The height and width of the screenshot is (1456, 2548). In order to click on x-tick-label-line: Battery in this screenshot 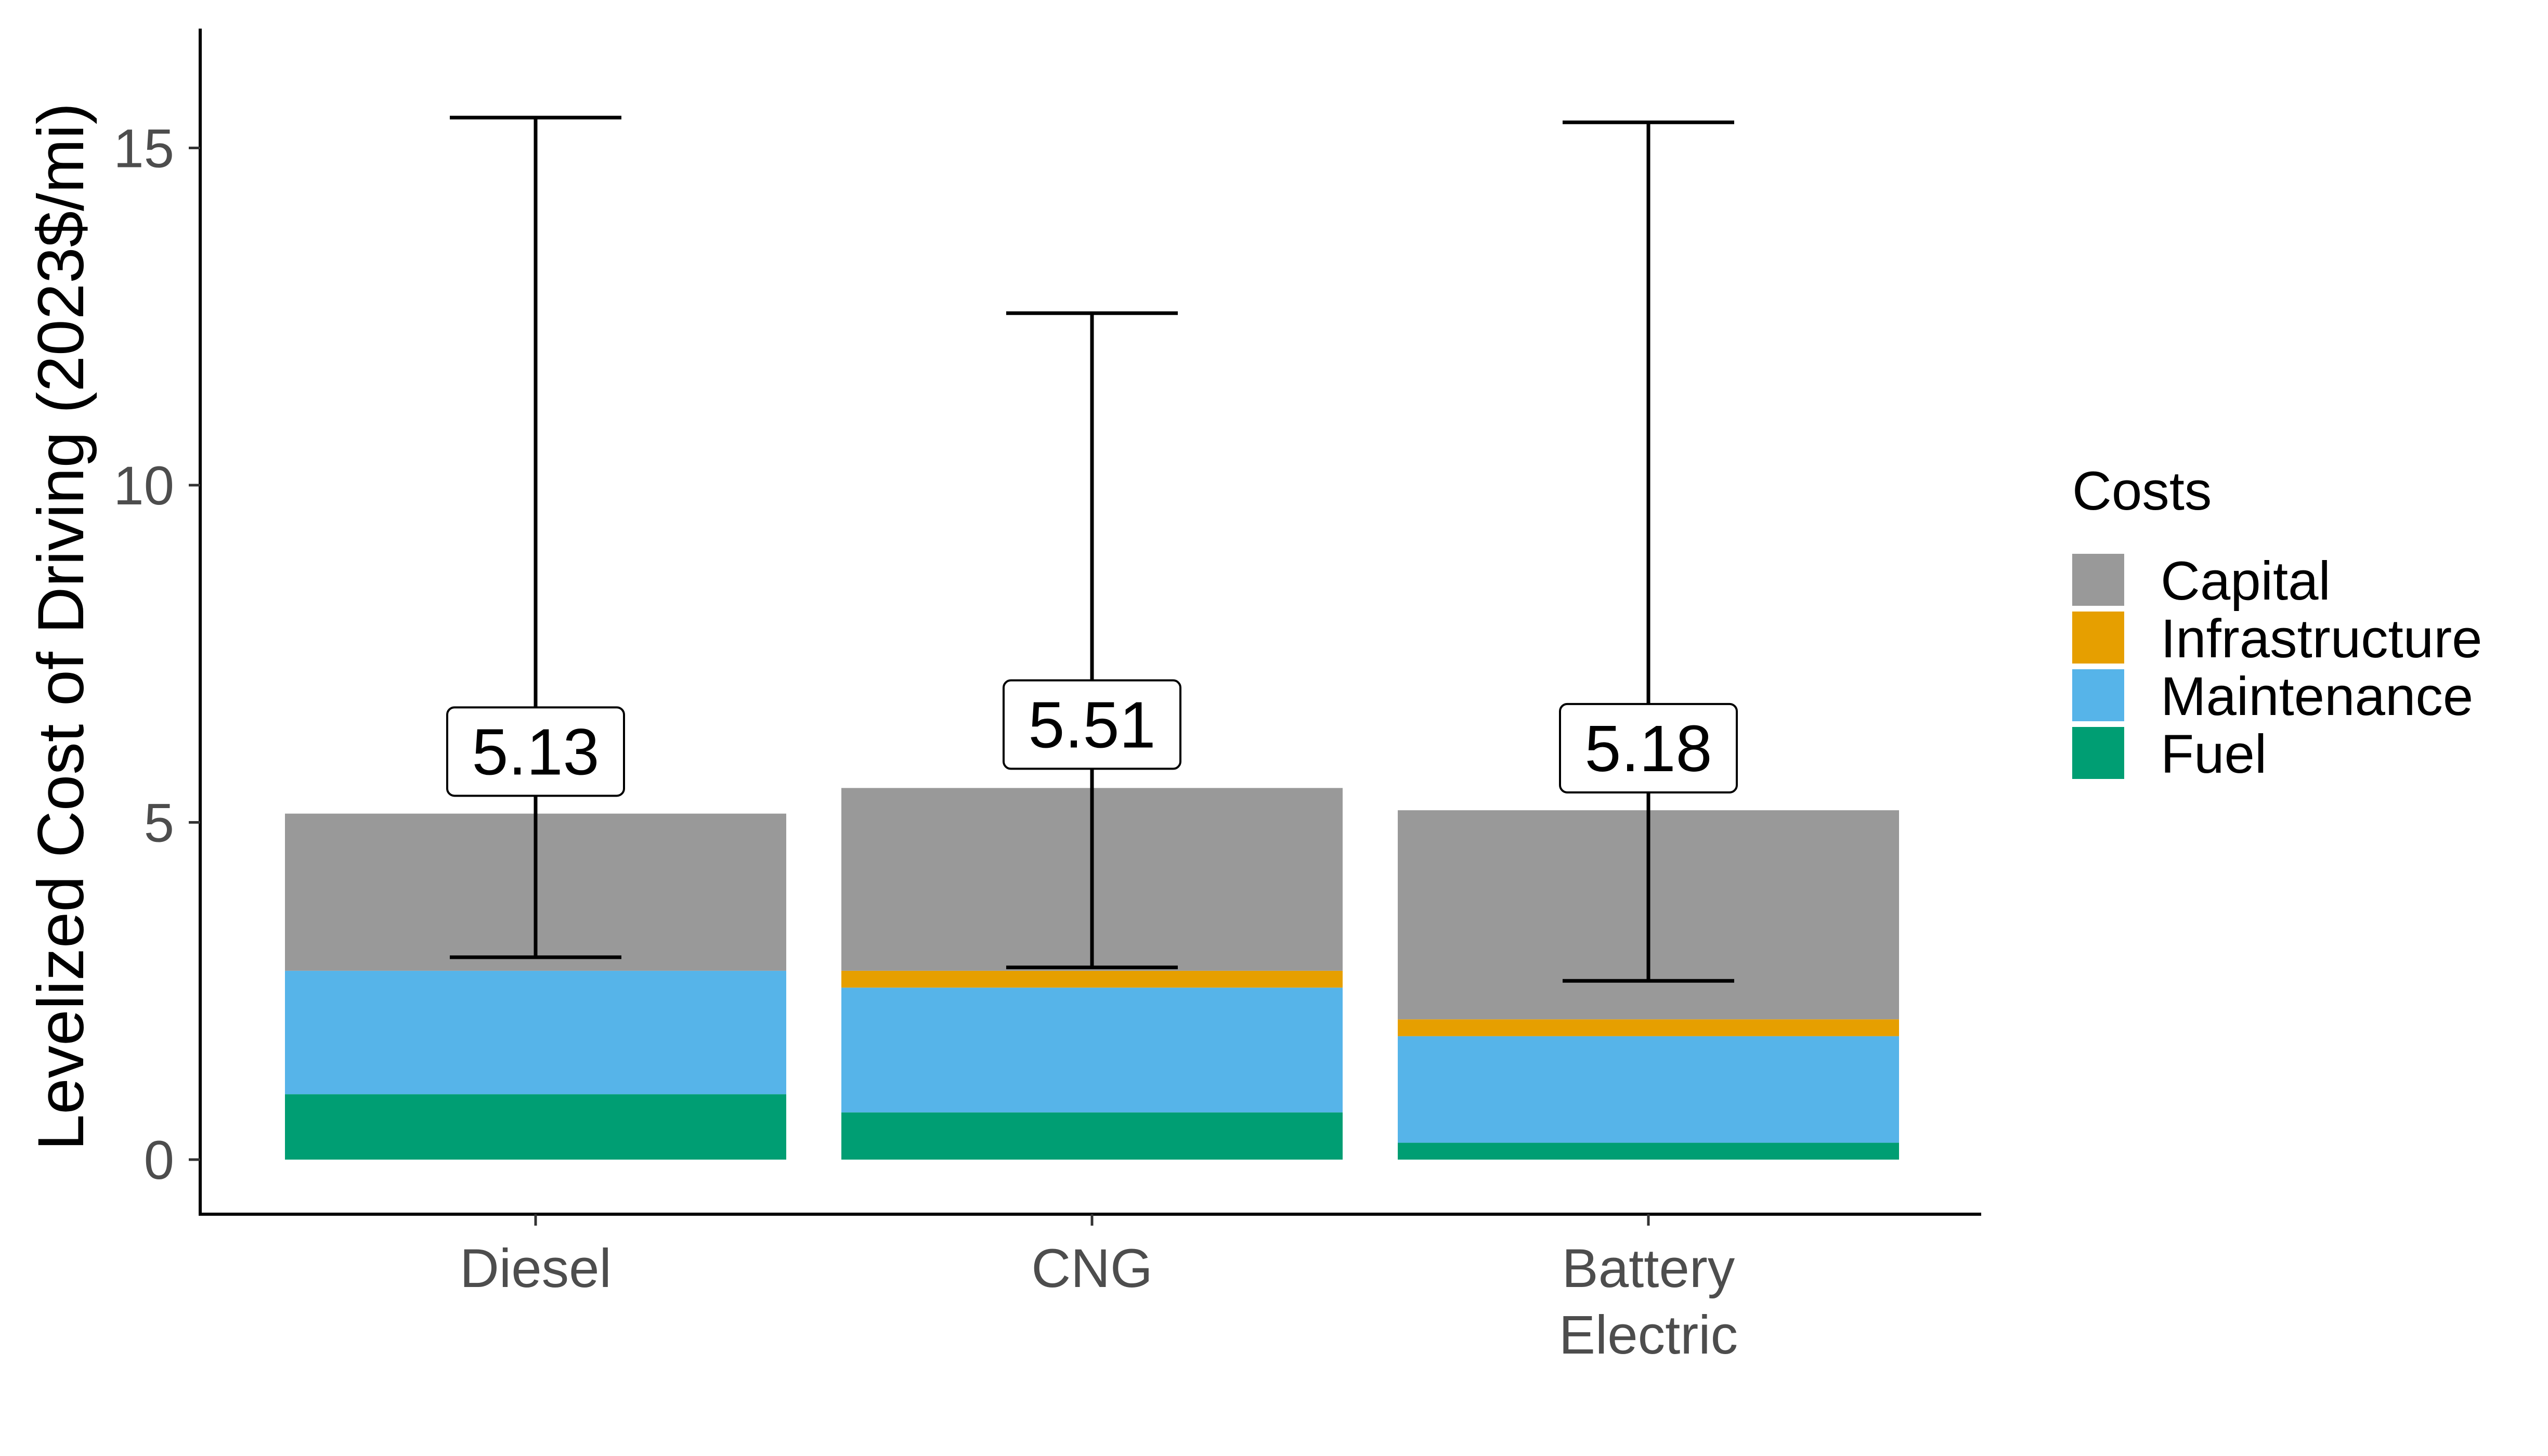, I will do `click(1648, 1269)`.